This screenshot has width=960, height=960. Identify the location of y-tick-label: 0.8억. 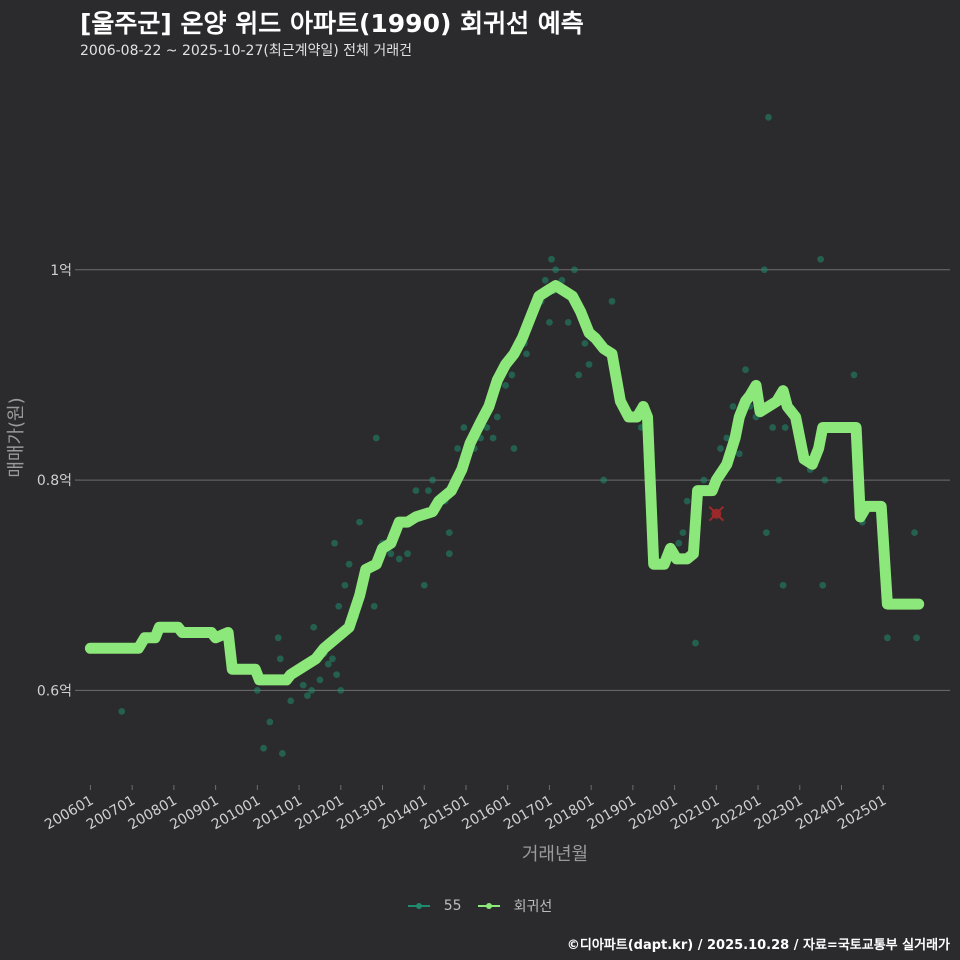
(54, 481).